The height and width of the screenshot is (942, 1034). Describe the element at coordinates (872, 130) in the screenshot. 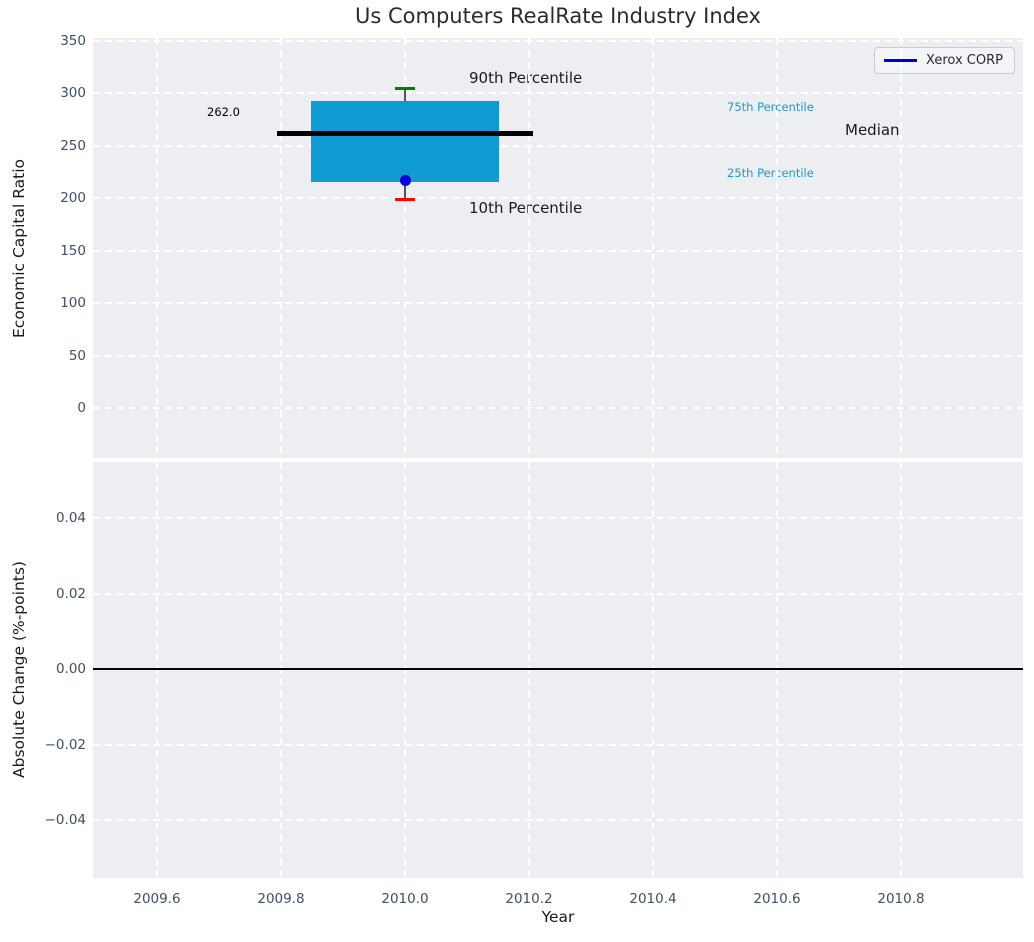

I see `annotation-median: Median` at that location.